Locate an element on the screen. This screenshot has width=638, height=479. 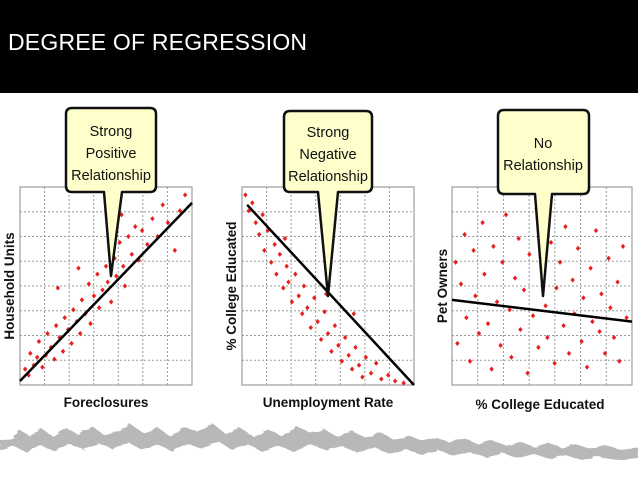
x-axis-label: % College Educated is located at coordinates (539, 404).